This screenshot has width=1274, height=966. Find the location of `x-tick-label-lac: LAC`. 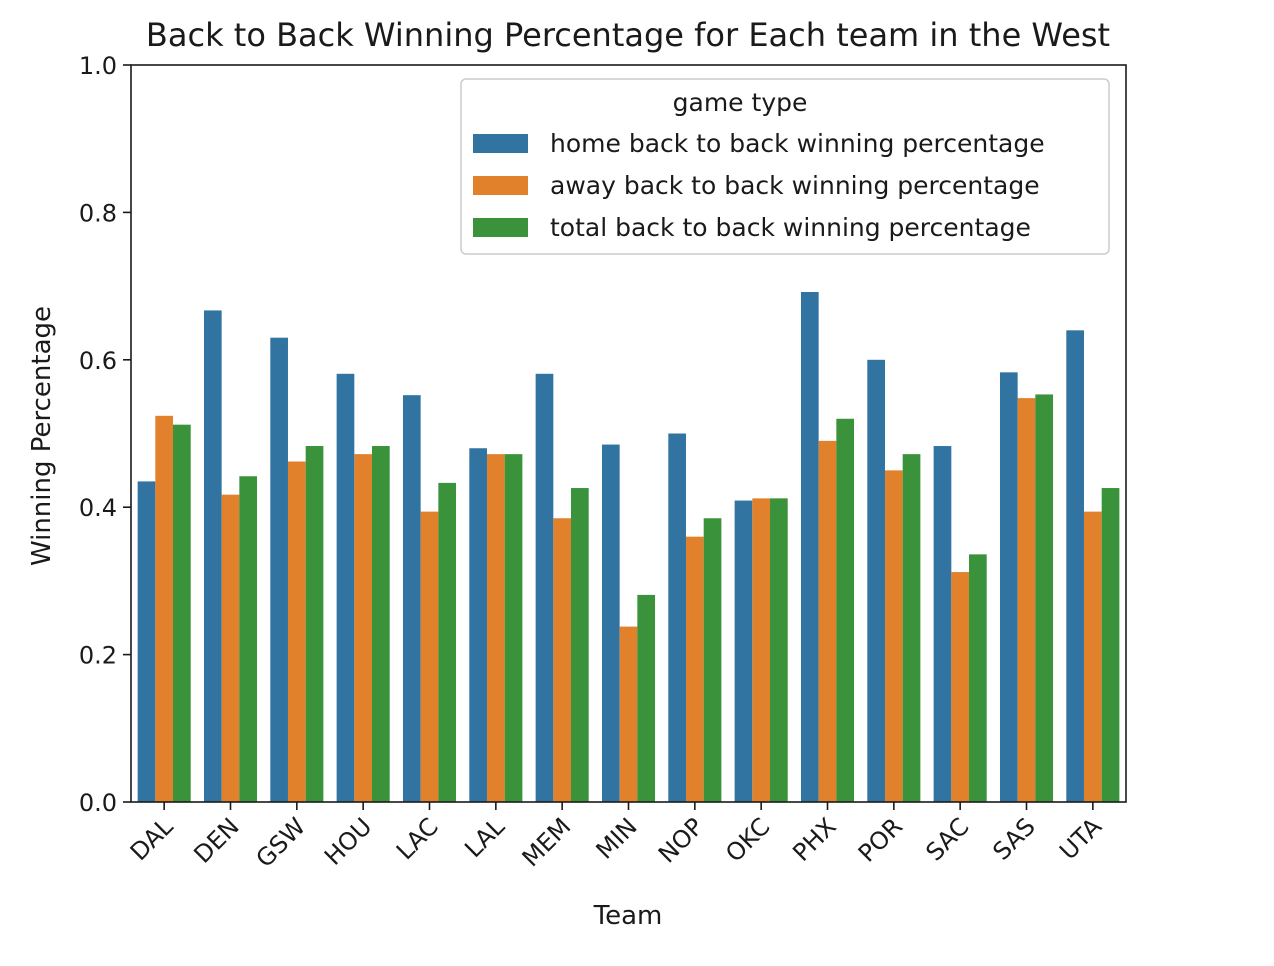

x-tick-label-lac: LAC is located at coordinates (417, 838).